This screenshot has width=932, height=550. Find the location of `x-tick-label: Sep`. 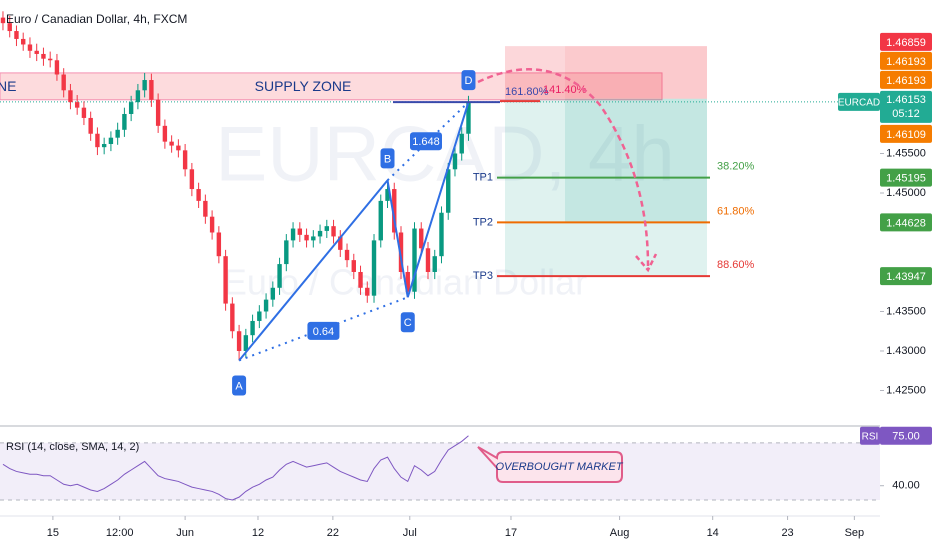

x-tick-label: Sep is located at coordinates (855, 533).